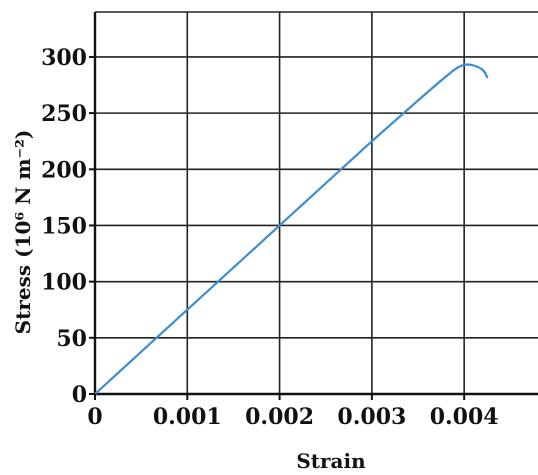  What do you see at coordinates (71, 339) in the screenshot?
I see `y-tick-label-1: 50` at bounding box center [71, 339].